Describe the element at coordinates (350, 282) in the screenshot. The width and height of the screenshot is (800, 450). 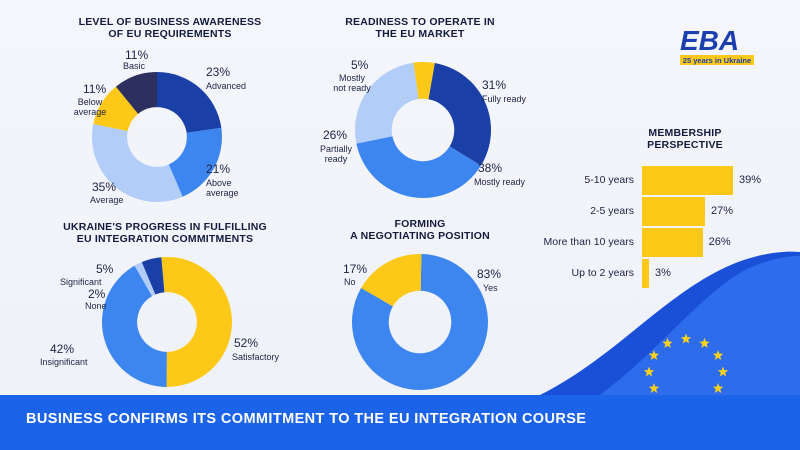
I see `chart-4-slice-no-label: No` at that location.